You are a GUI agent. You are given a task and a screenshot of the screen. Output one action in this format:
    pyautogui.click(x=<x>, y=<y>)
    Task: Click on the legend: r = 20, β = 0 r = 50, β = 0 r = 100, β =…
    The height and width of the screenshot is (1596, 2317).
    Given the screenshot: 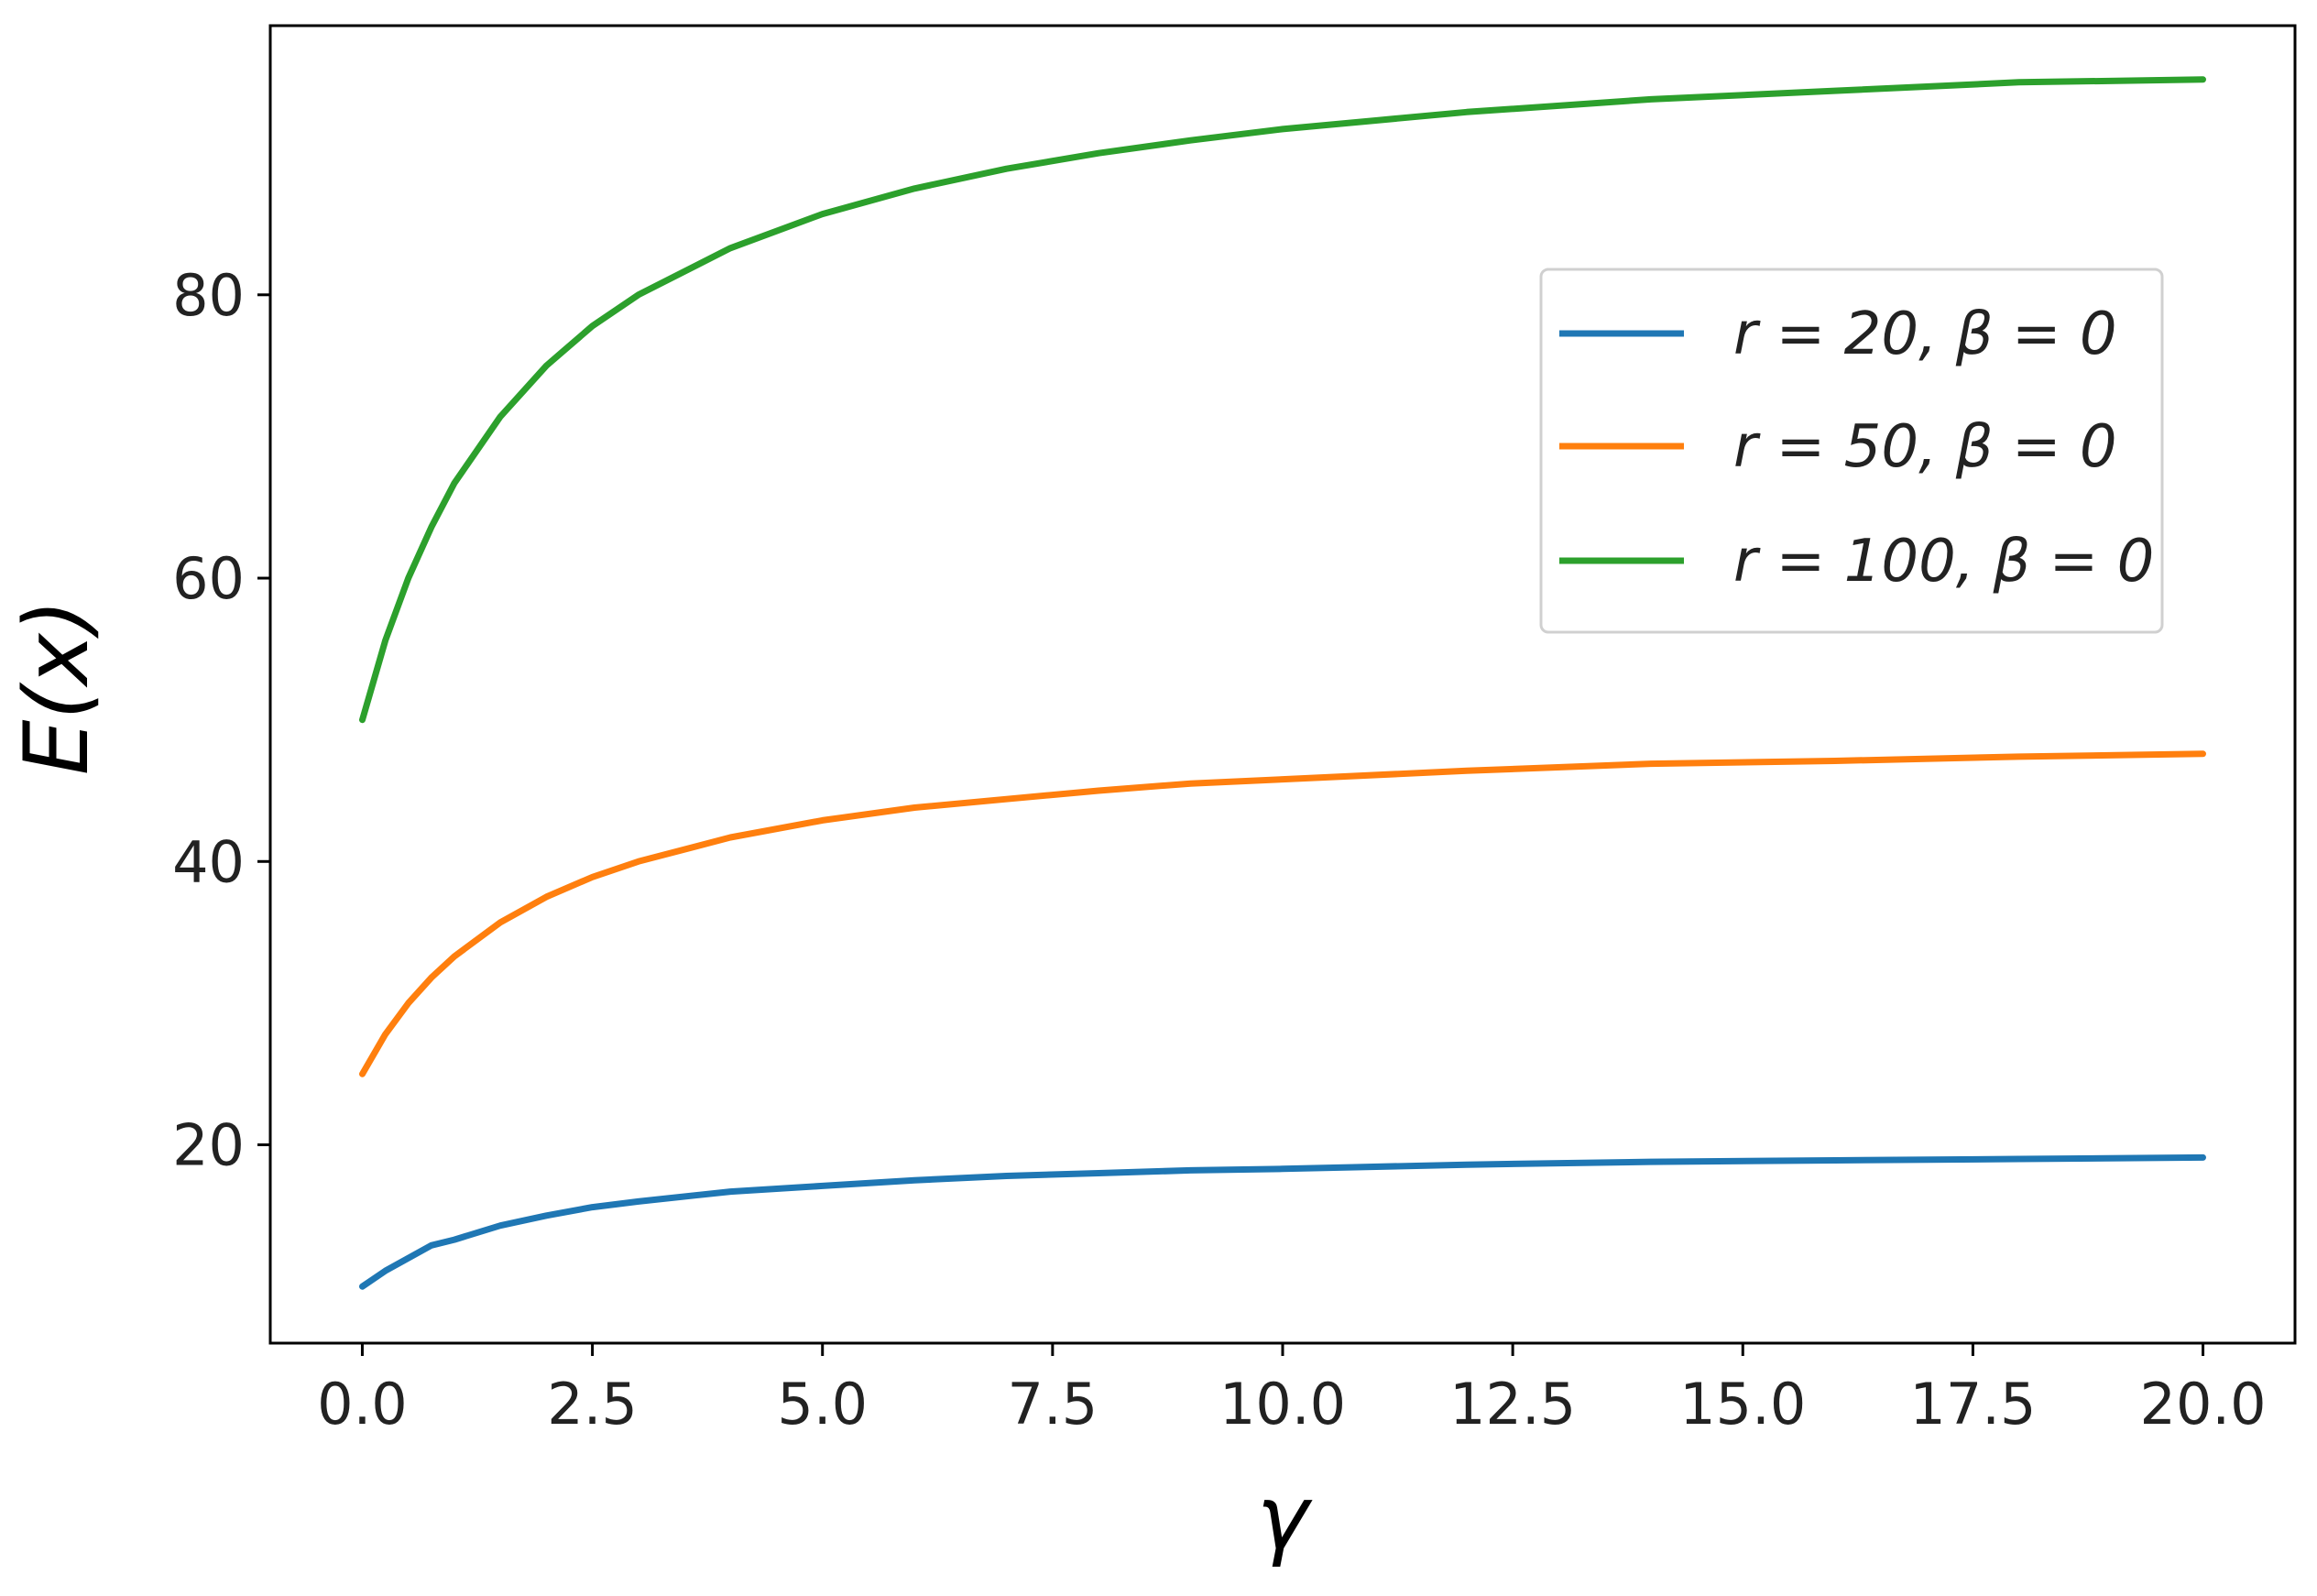 What is the action you would take?
    pyautogui.click(x=1851, y=451)
    